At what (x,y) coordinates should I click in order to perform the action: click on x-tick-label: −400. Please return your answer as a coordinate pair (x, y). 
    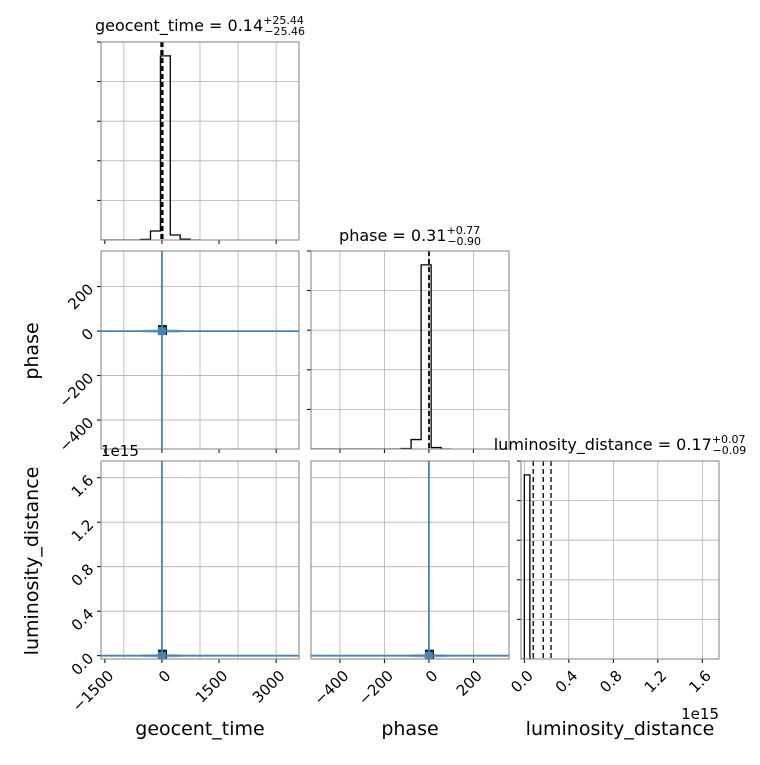
    Looking at the image, I should click on (332, 688).